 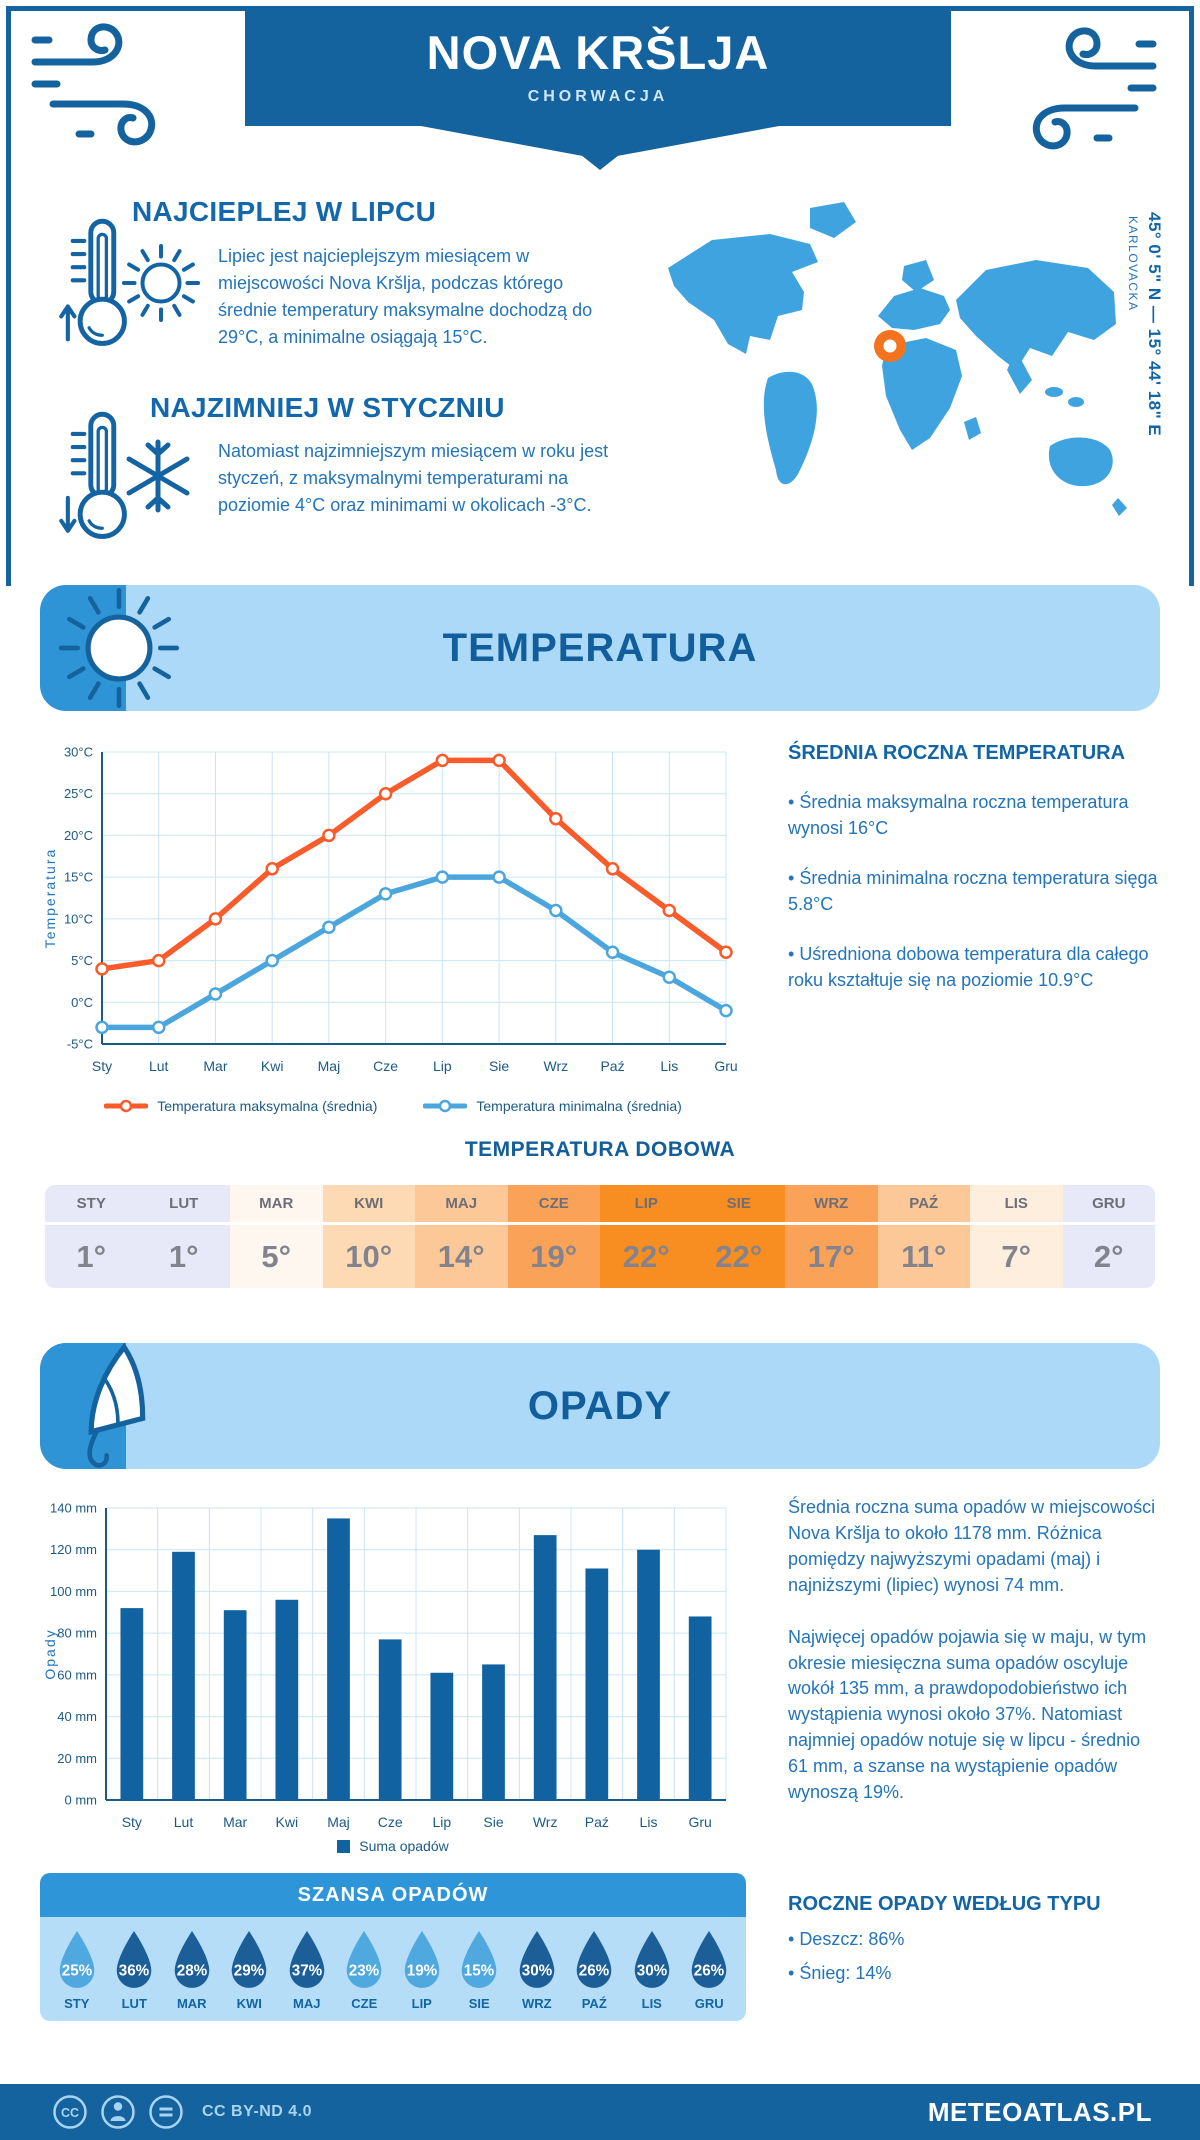 I want to click on temperature-section-banner: TEMPERATURA, so click(x=600, y=648).